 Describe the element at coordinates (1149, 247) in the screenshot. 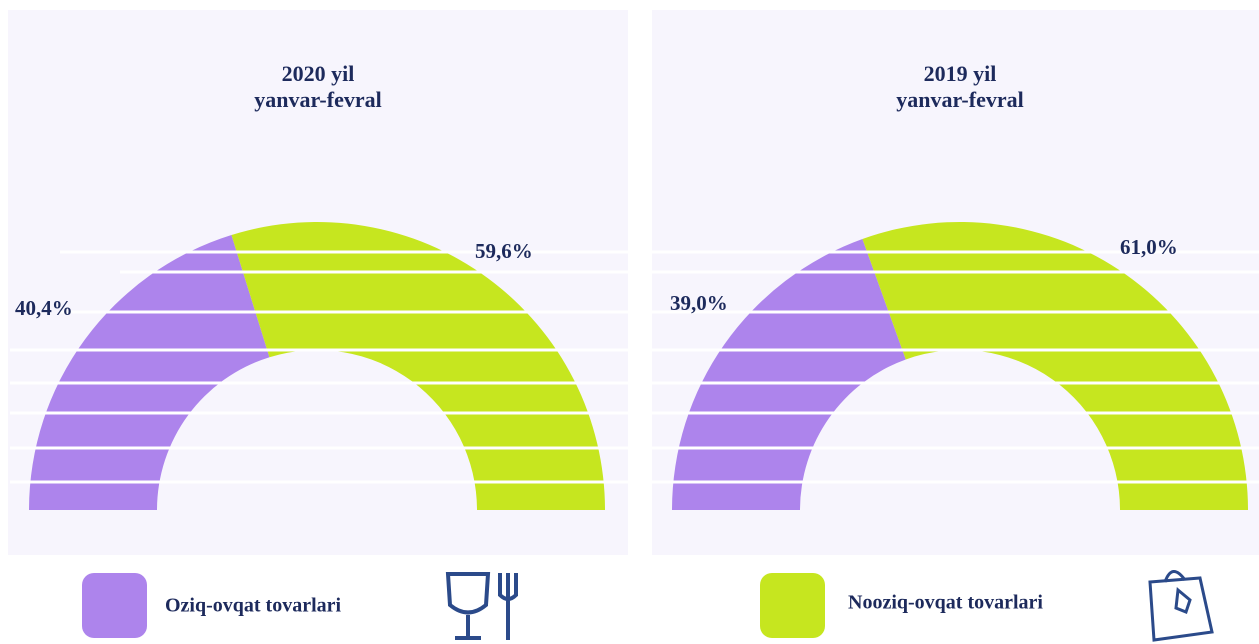

I see `value-label: 61,0%` at that location.